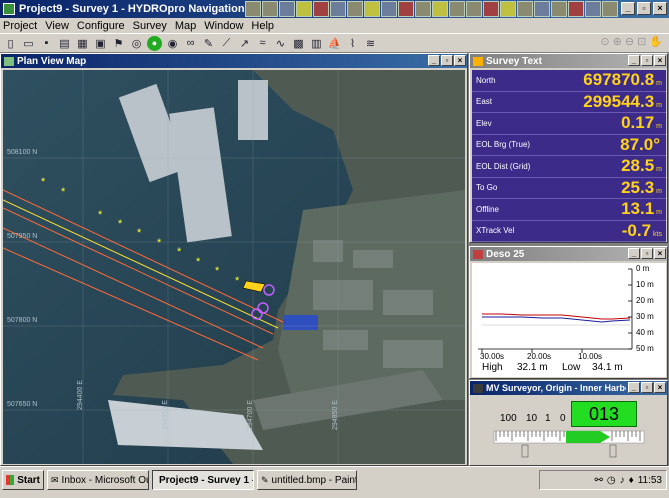 The image size is (669, 498). What do you see at coordinates (613, 451) in the screenshot?
I see `scale-slider-right` at bounding box center [613, 451].